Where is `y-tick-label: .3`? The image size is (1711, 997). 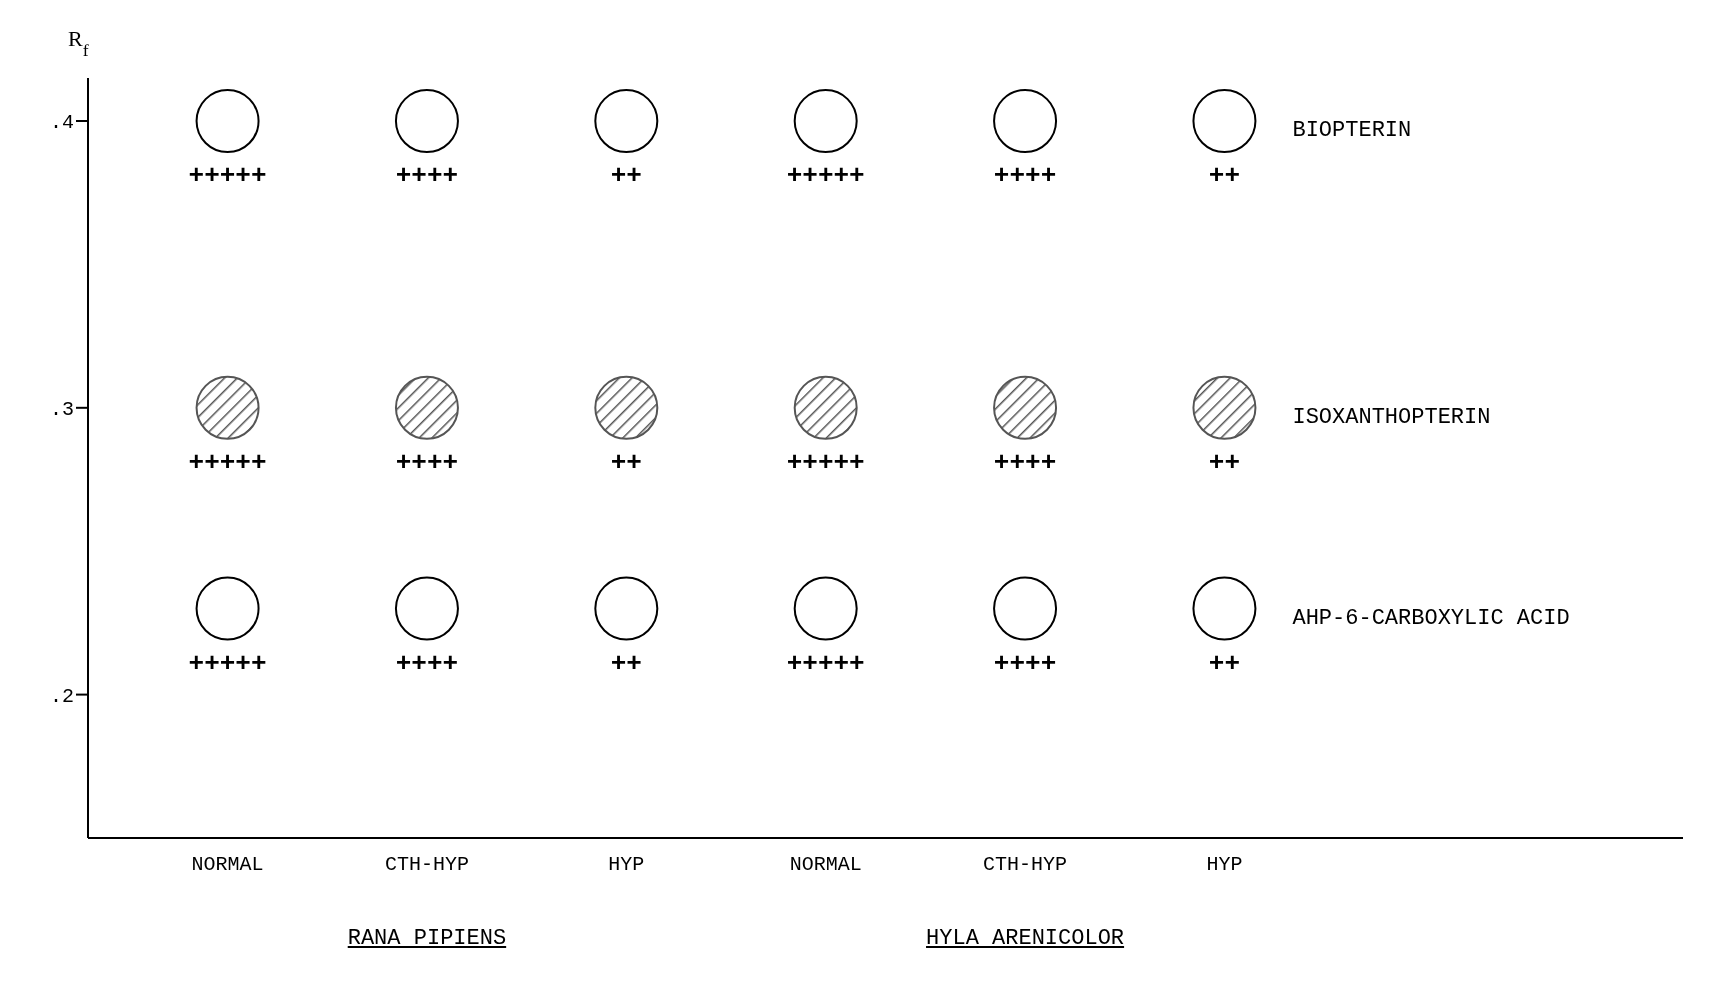
y-tick-label: .3 is located at coordinates (61, 409).